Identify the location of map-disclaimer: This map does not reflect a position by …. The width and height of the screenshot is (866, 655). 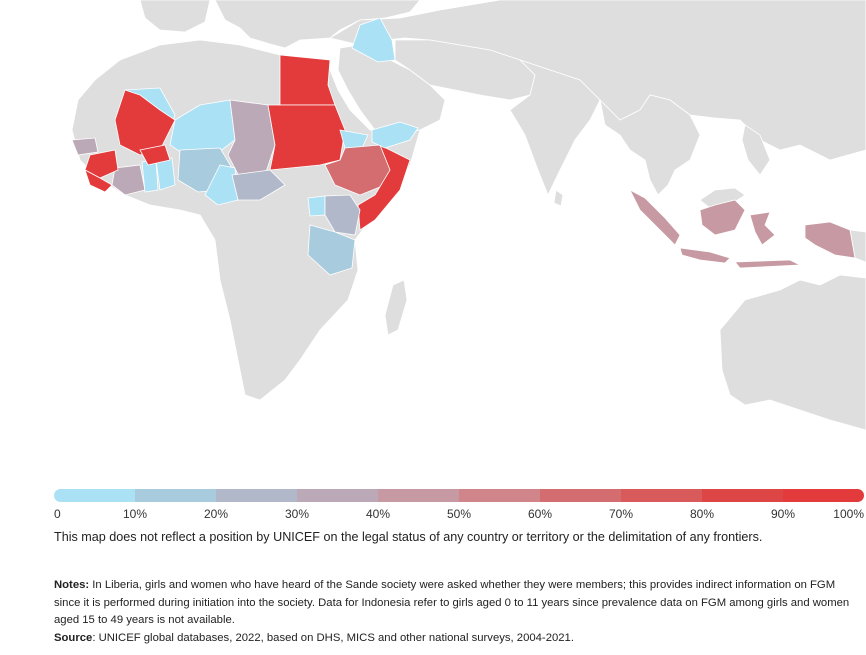
(408, 537).